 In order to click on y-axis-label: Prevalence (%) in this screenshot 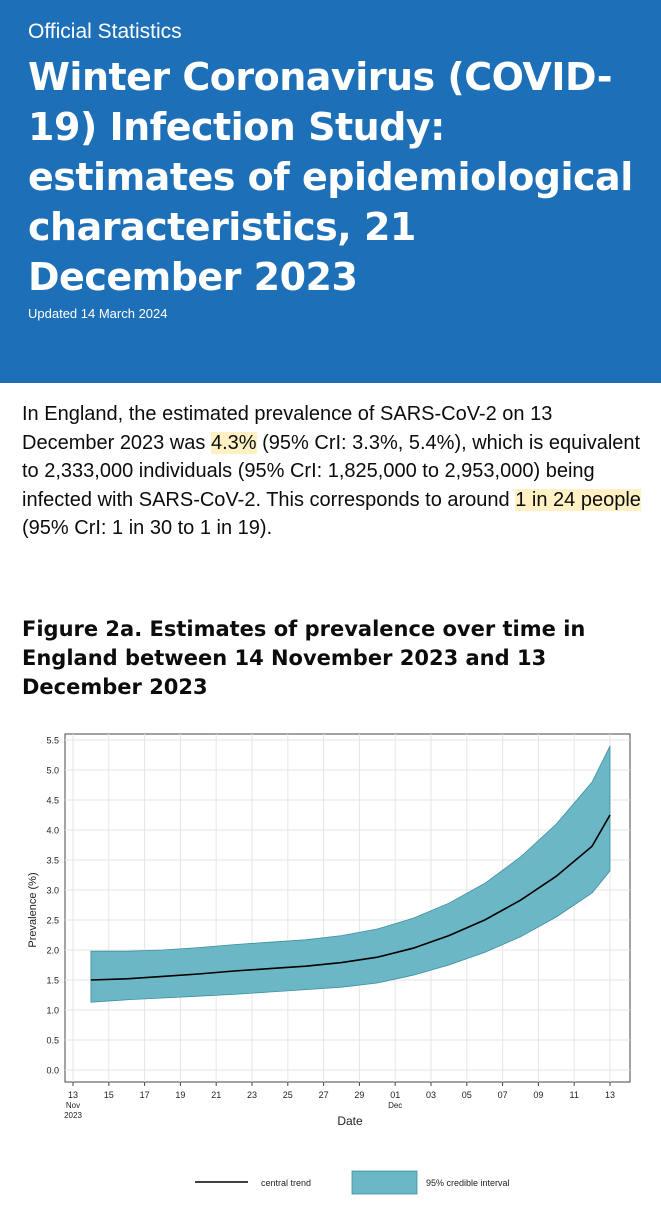, I will do `click(33, 909)`.